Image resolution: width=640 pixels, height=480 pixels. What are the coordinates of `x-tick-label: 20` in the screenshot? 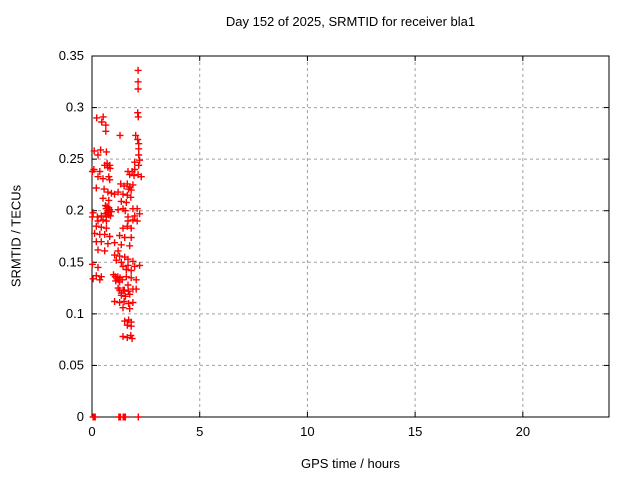 It's located at (523, 431).